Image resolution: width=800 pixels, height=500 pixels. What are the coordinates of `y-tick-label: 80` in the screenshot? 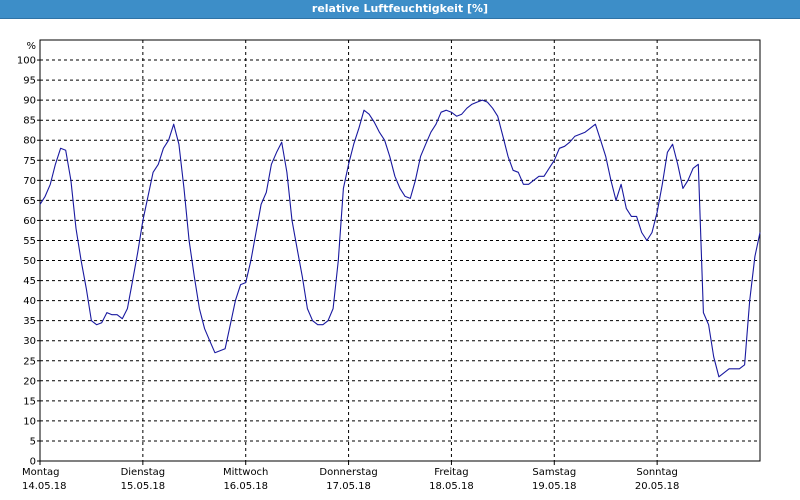 It's located at (29, 141).